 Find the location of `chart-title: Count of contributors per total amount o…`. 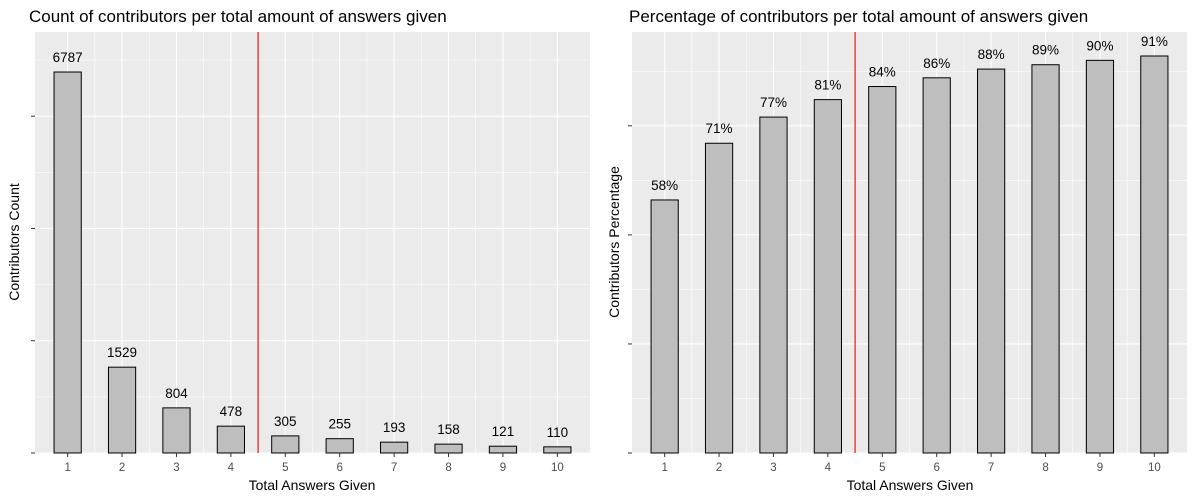

chart-title: Count of contributors per total amount o… is located at coordinates (238, 16).